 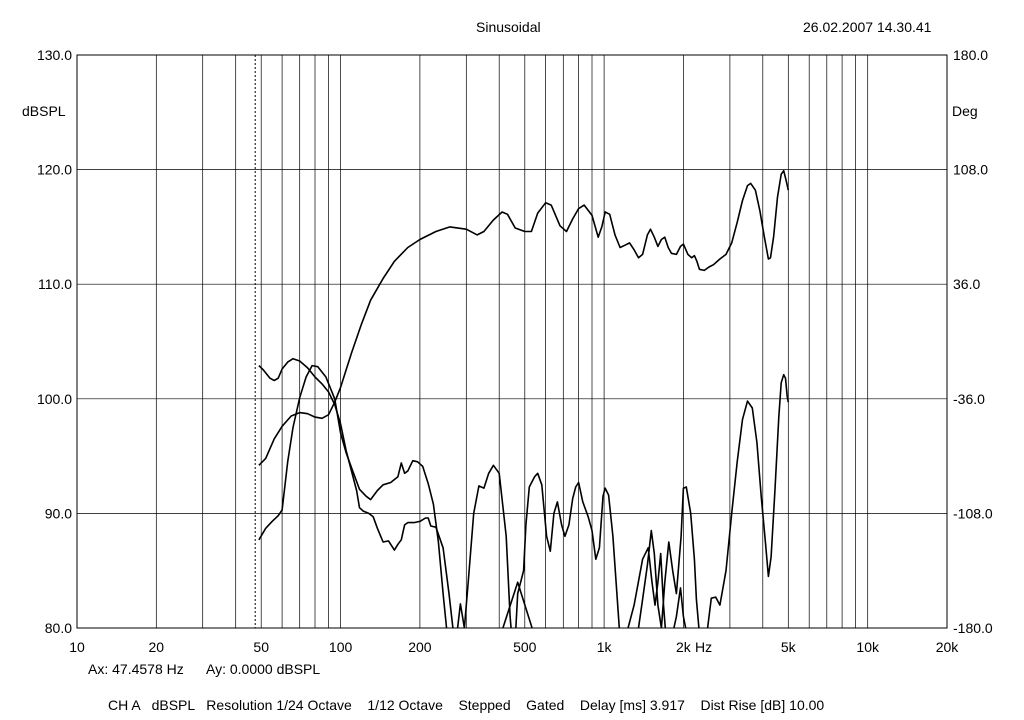 I want to click on y-tick-label-left: 80.0, so click(x=58, y=628).